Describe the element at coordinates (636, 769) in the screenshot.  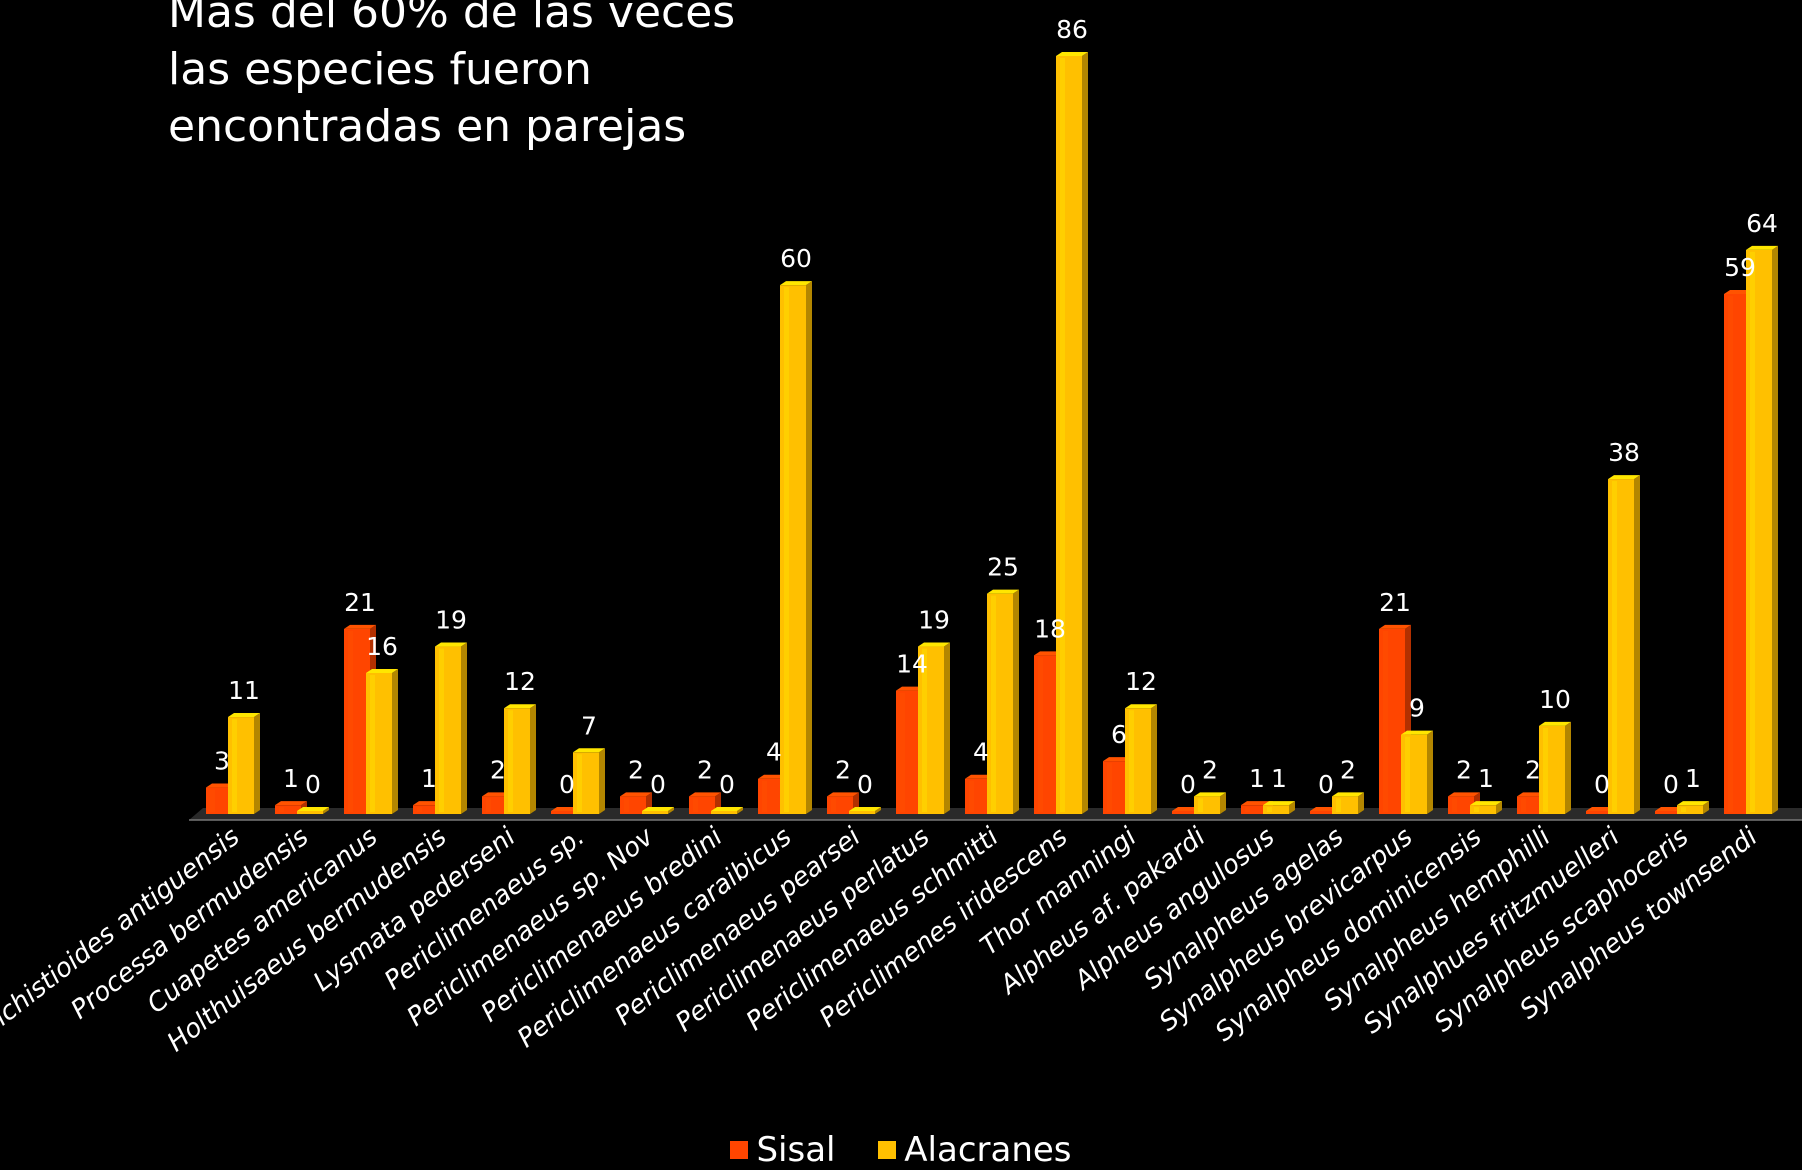
I see `data-label-sisal-6: 2` at that location.